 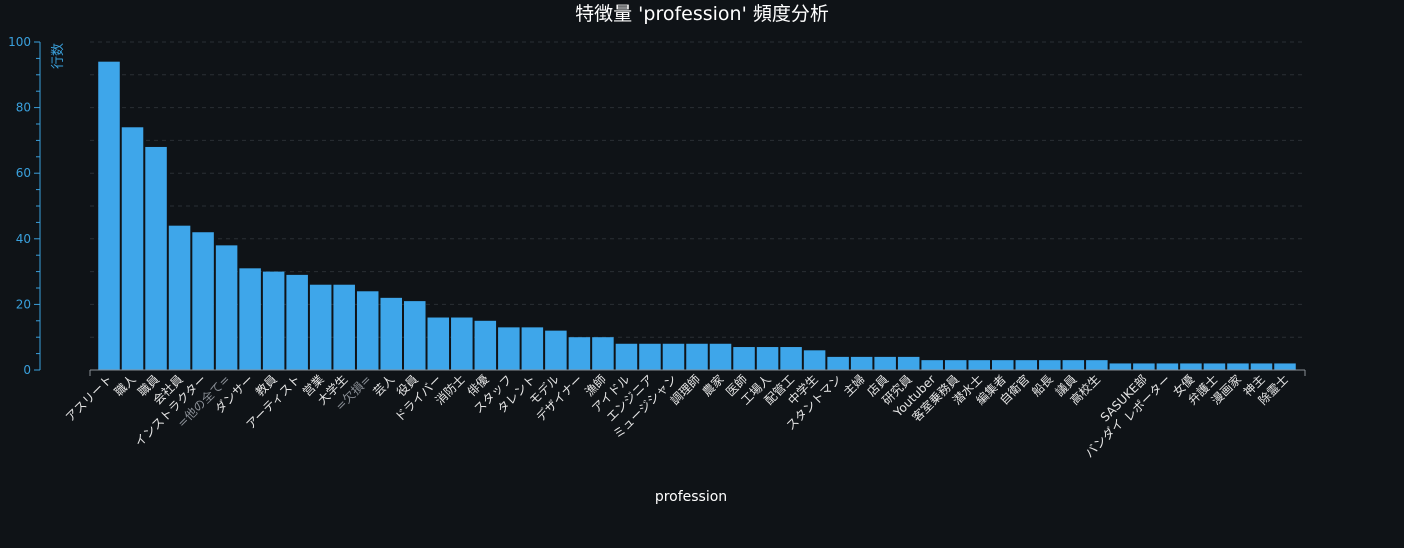 What do you see at coordinates (691, 497) in the screenshot?
I see `x-axis-label: profession` at bounding box center [691, 497].